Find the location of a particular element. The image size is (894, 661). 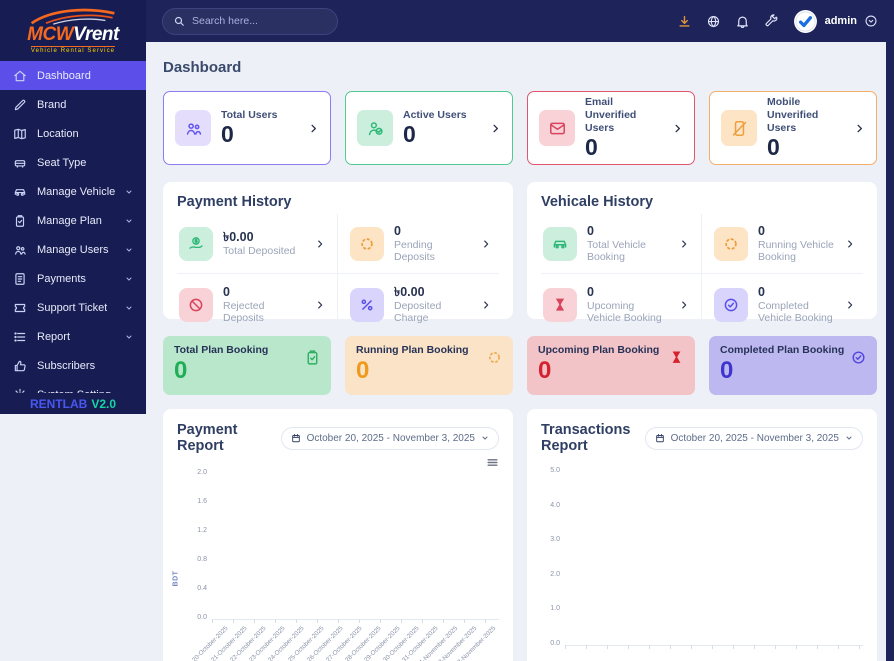

history-label: Pending Deposits is located at coordinates (414, 251).